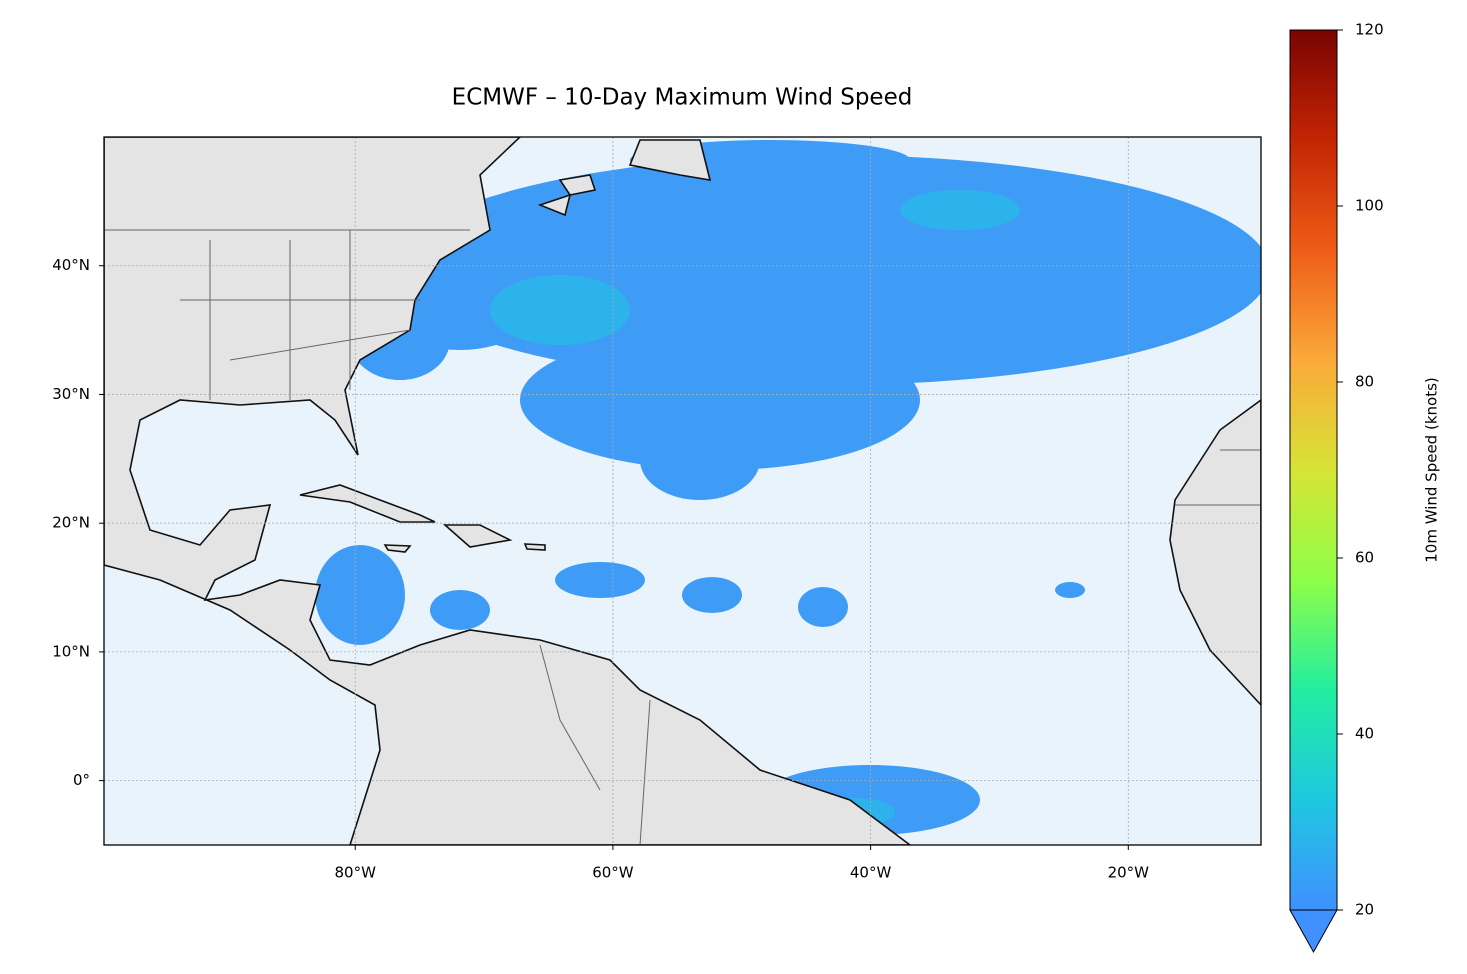  Describe the element at coordinates (71, 394) in the screenshot. I see `y-tick-label: 30°N` at that location.